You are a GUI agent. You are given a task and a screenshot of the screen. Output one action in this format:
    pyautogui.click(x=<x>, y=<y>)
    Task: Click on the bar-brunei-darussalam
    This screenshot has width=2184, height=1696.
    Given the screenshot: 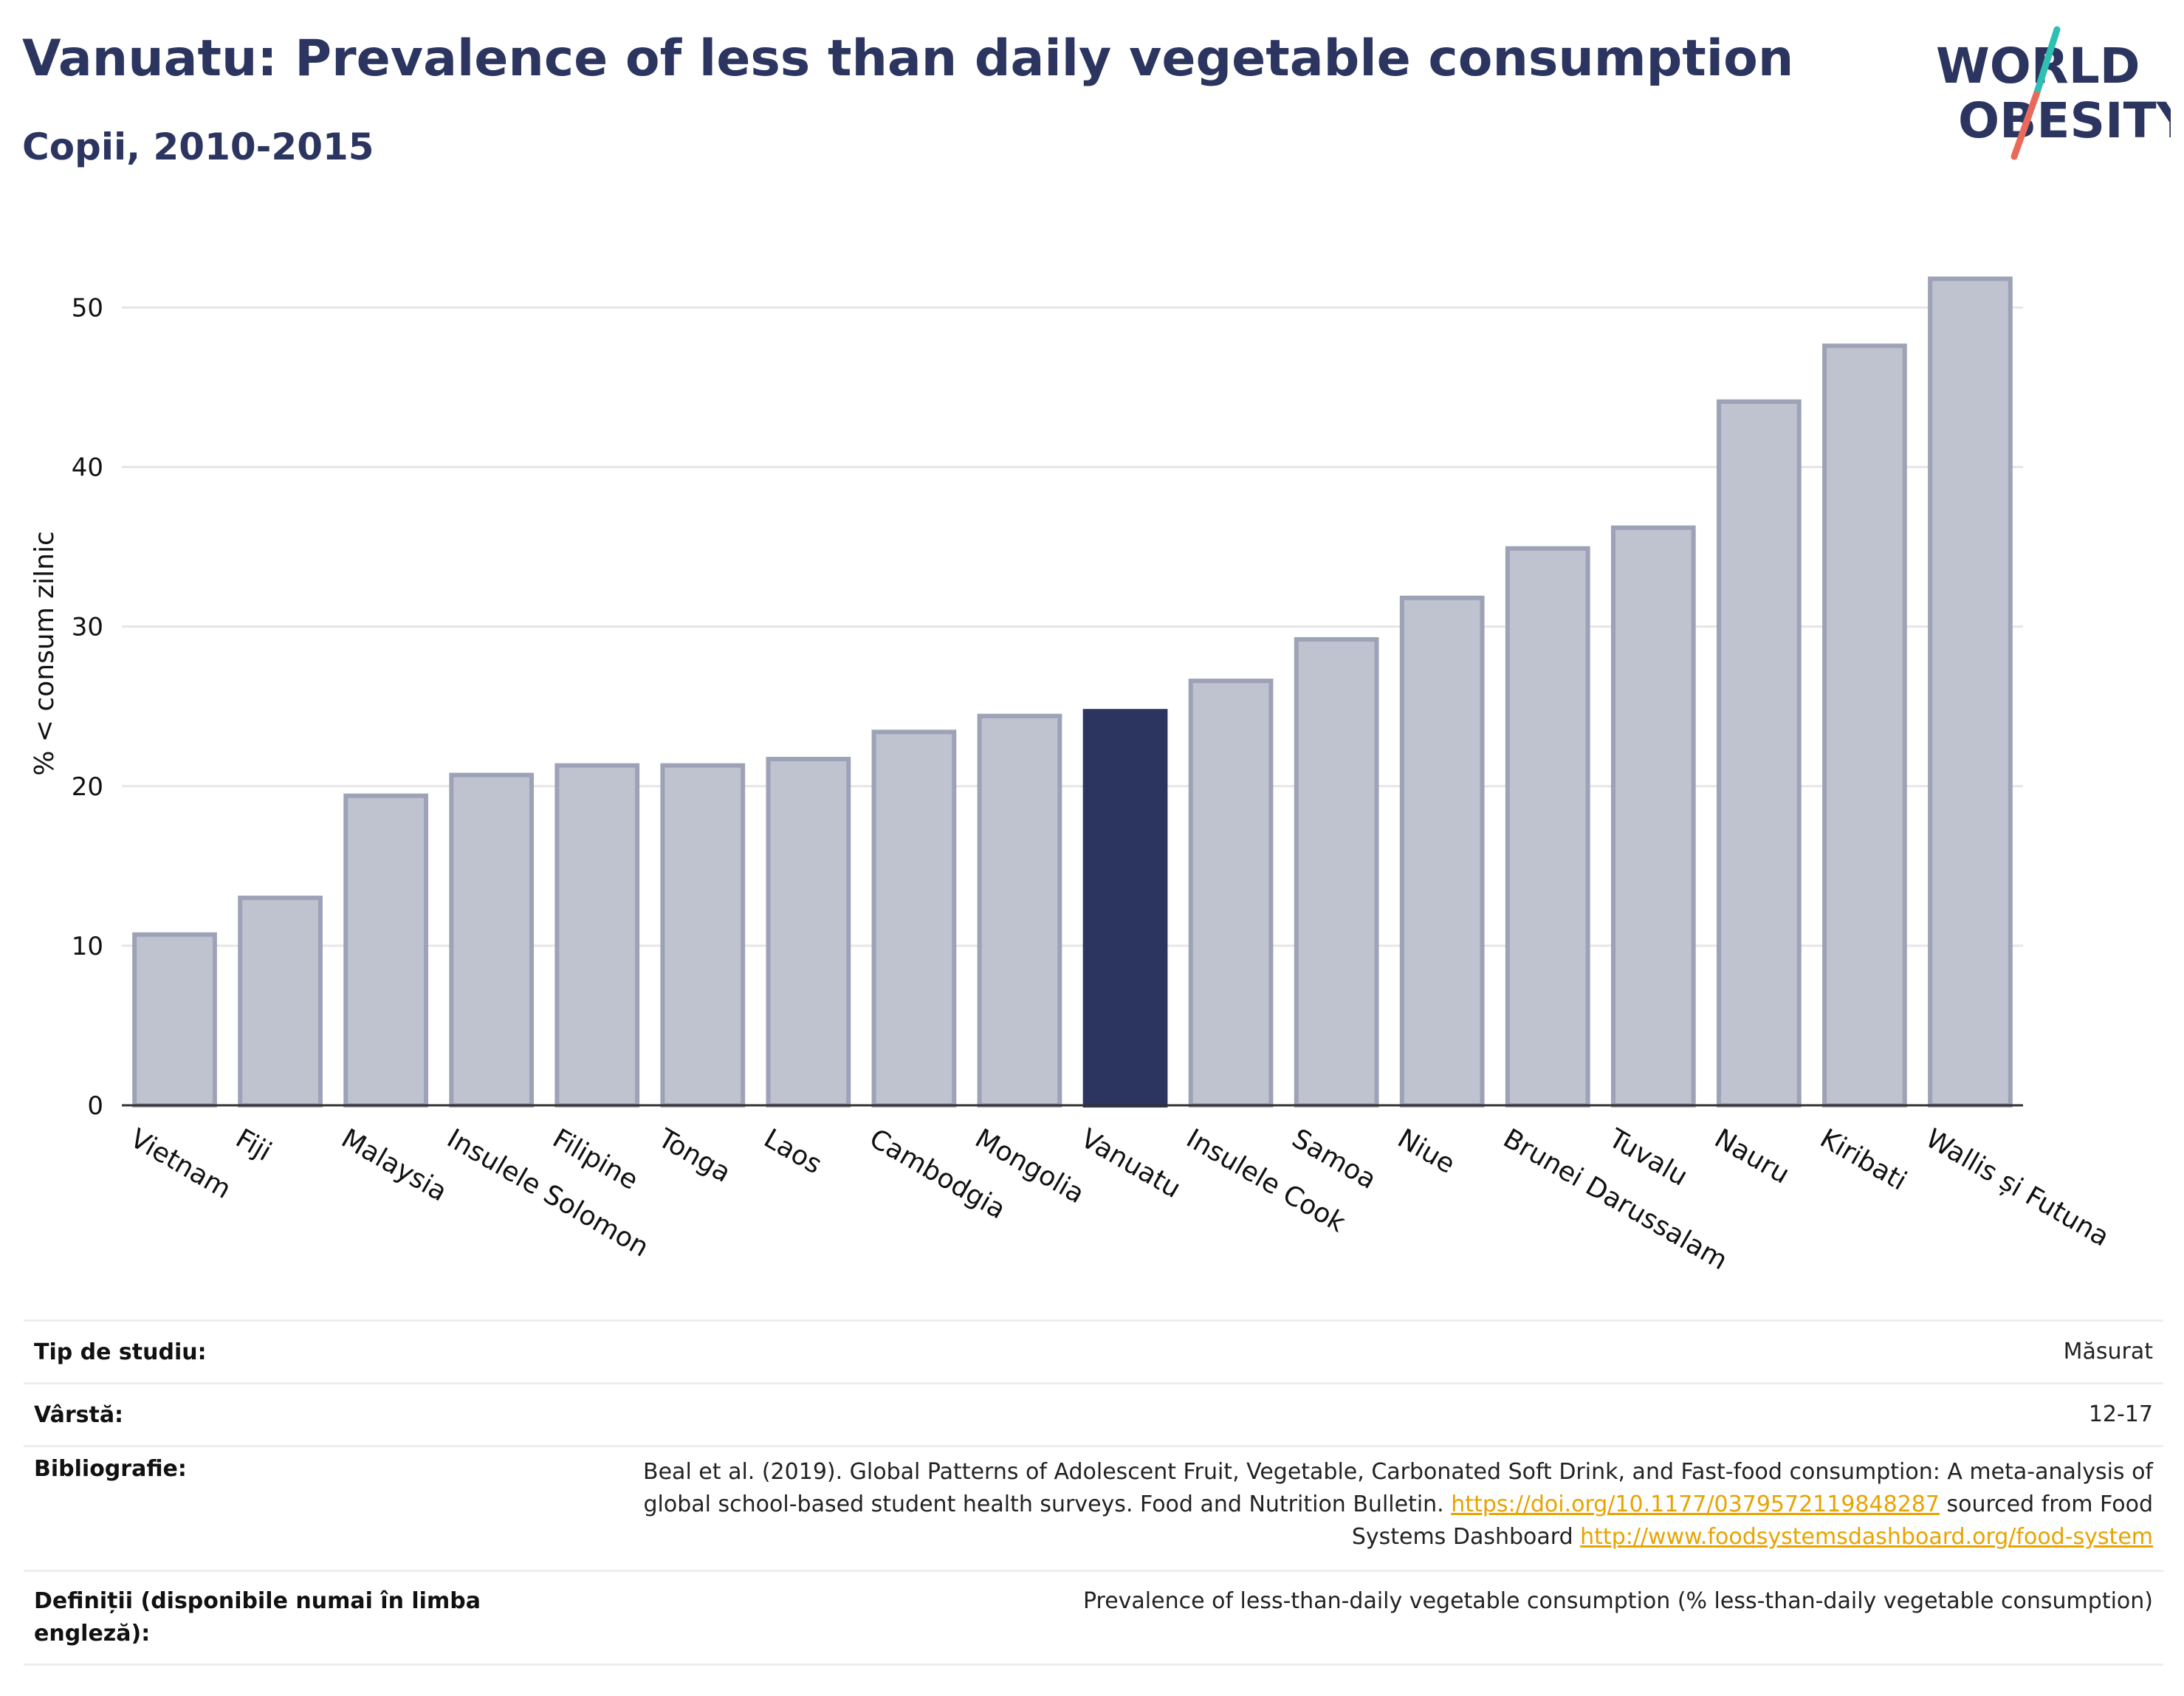 What is the action you would take?
    pyautogui.click(x=1548, y=827)
    